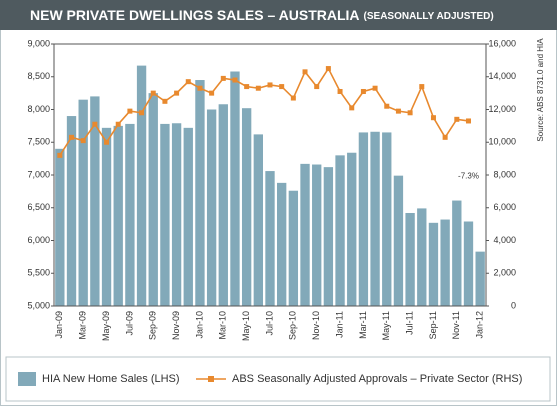 The height and width of the screenshot is (406, 557). Describe the element at coordinates (246, 326) in the screenshot. I see `x-tick-label: May-10` at that location.